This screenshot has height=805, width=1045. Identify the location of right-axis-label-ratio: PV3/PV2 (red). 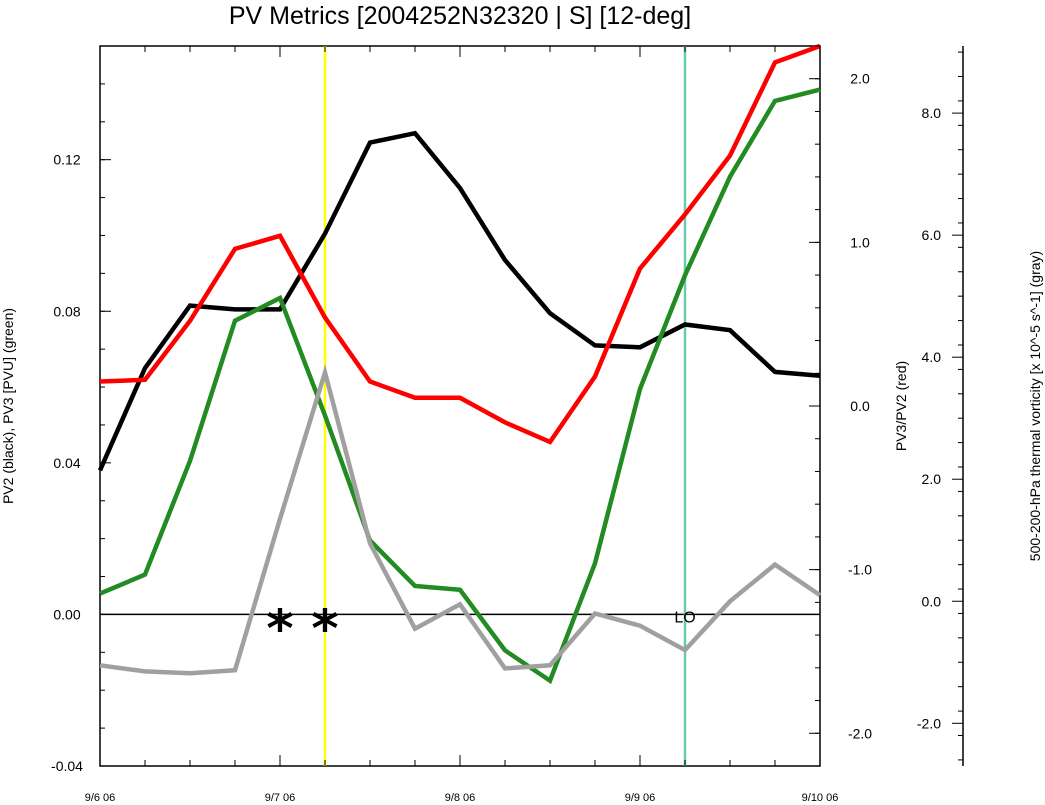
(901, 406).